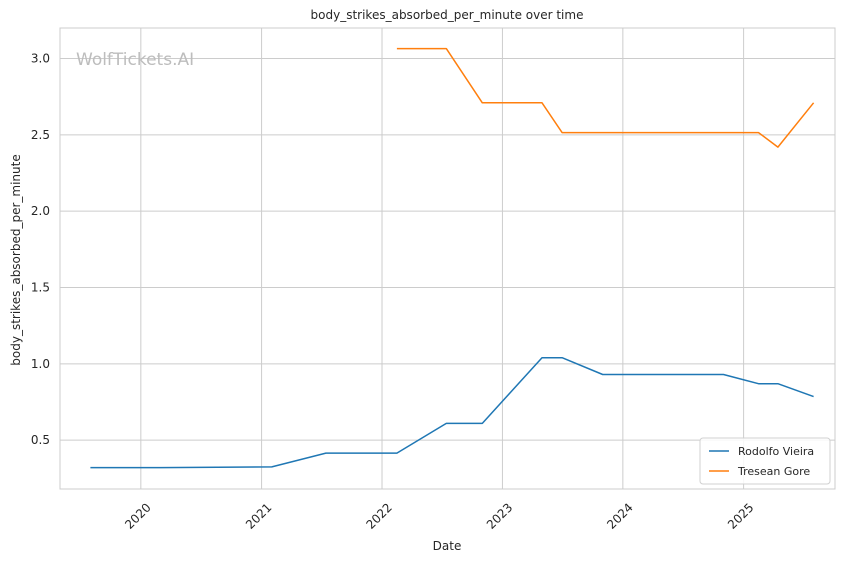 This screenshot has height=561, width=844. What do you see at coordinates (16, 259) in the screenshot?
I see `y-axis-label: body_strikes_absorbed_per_minute` at bounding box center [16, 259].